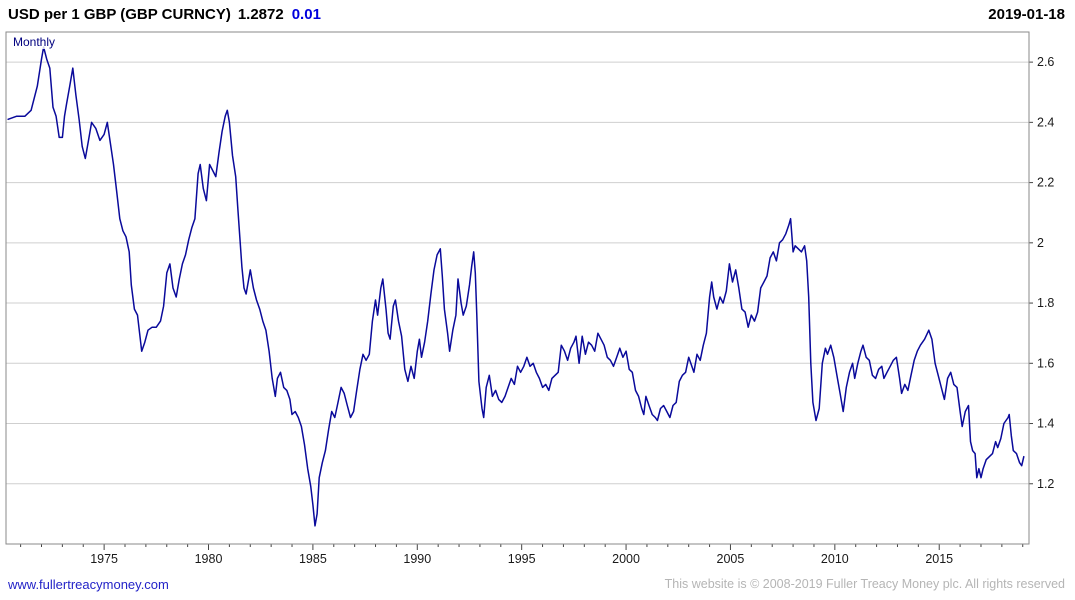 The height and width of the screenshot is (600, 1075). What do you see at coordinates (306, 14) in the screenshot?
I see `price-change: 0.01` at bounding box center [306, 14].